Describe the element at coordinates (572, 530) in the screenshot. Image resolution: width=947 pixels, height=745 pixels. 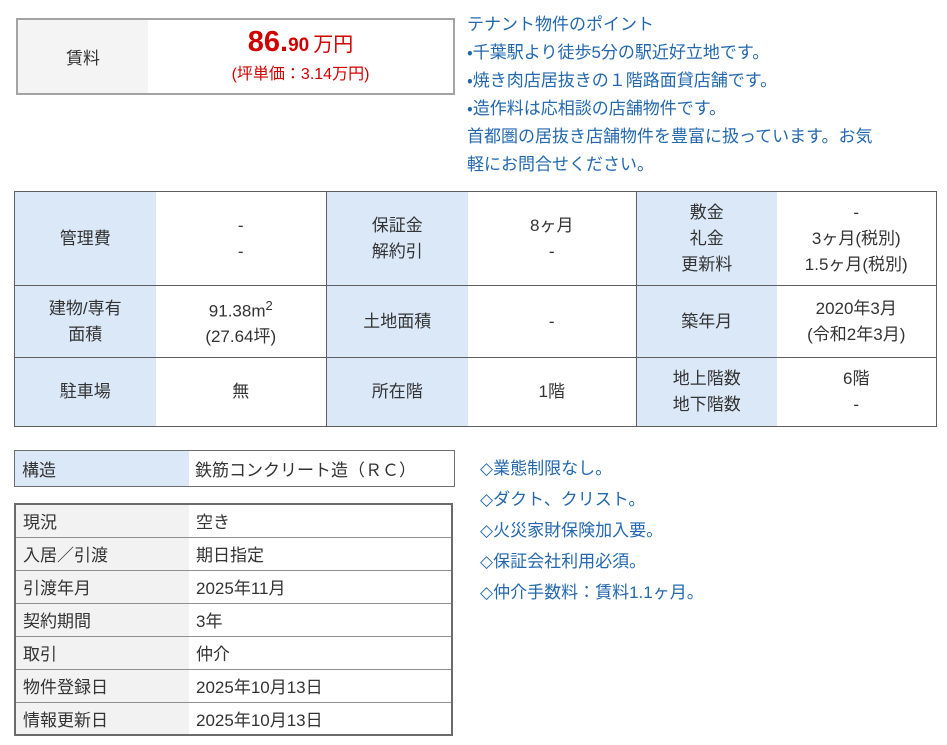
I see `note-line: ◇火災家財保険加入要。` at that location.